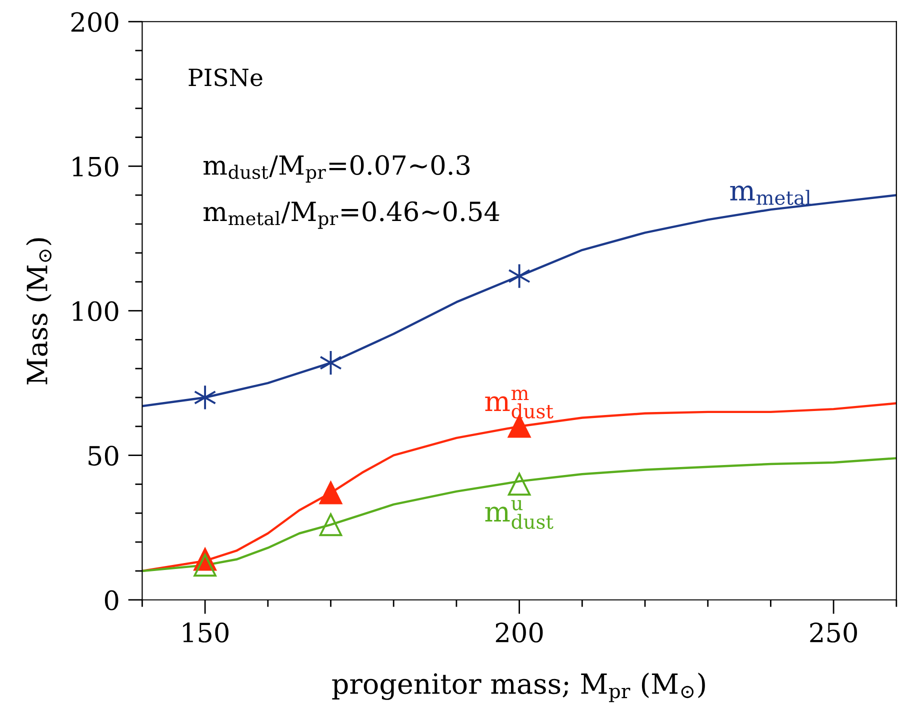 The image size is (900, 721). What do you see at coordinates (833, 632) in the screenshot?
I see `x-tick-label: 250` at bounding box center [833, 632].